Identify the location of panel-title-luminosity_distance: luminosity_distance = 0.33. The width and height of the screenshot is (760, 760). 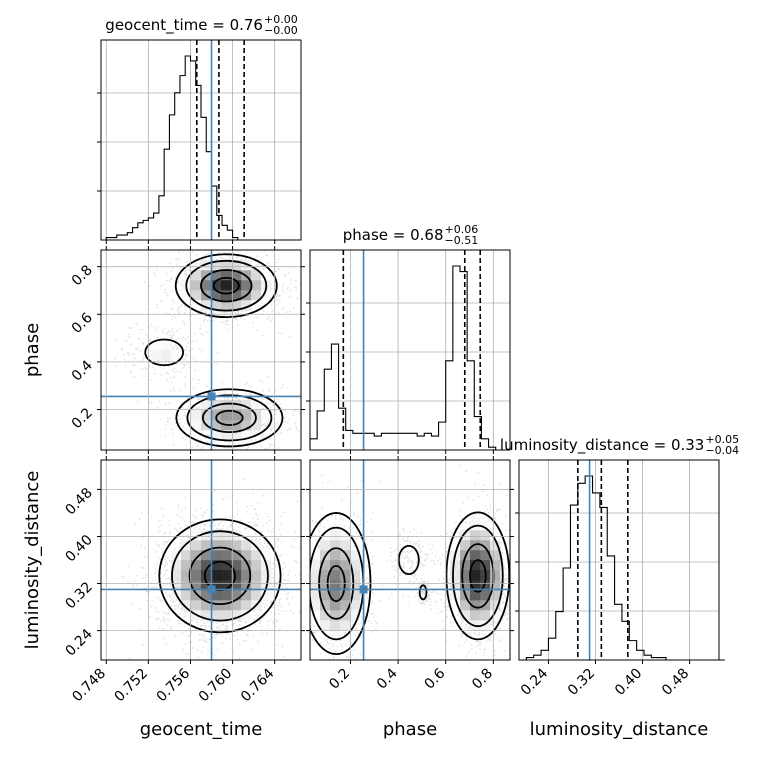
(602, 445).